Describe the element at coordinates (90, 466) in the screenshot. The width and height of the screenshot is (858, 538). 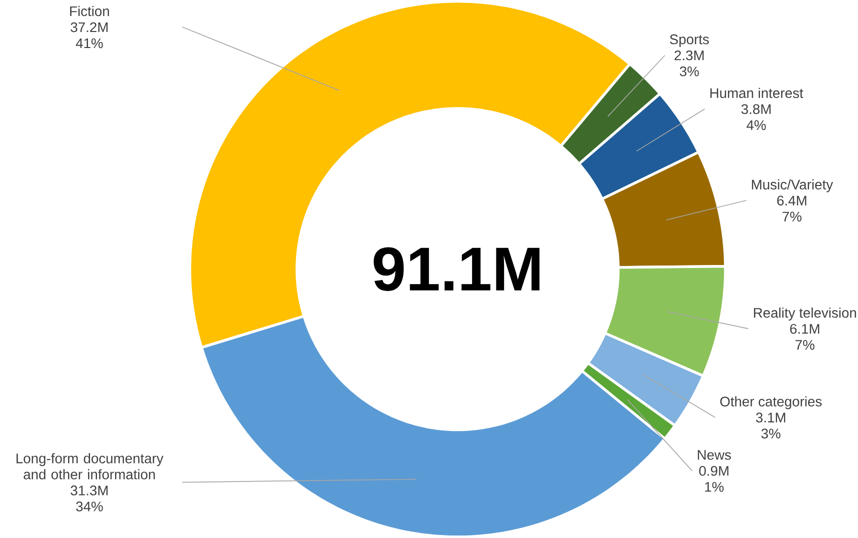
I see `slice-label: Long-form documentary and other information` at that location.